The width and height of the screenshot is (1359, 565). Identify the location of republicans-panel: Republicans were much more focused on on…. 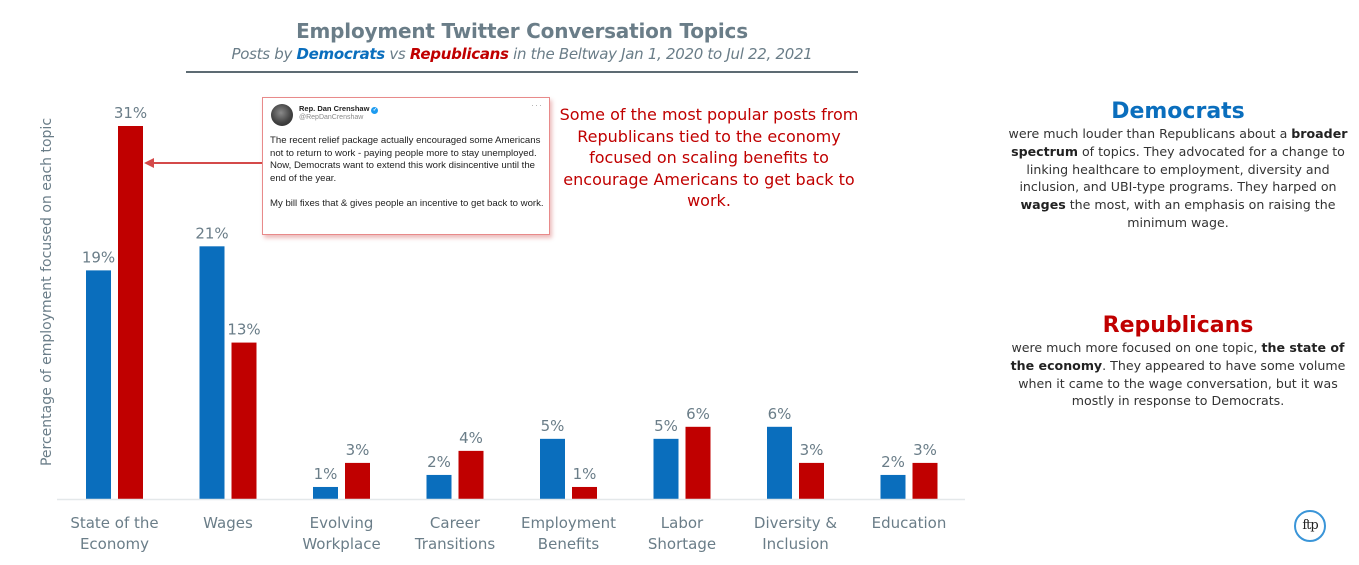
(1178, 361).